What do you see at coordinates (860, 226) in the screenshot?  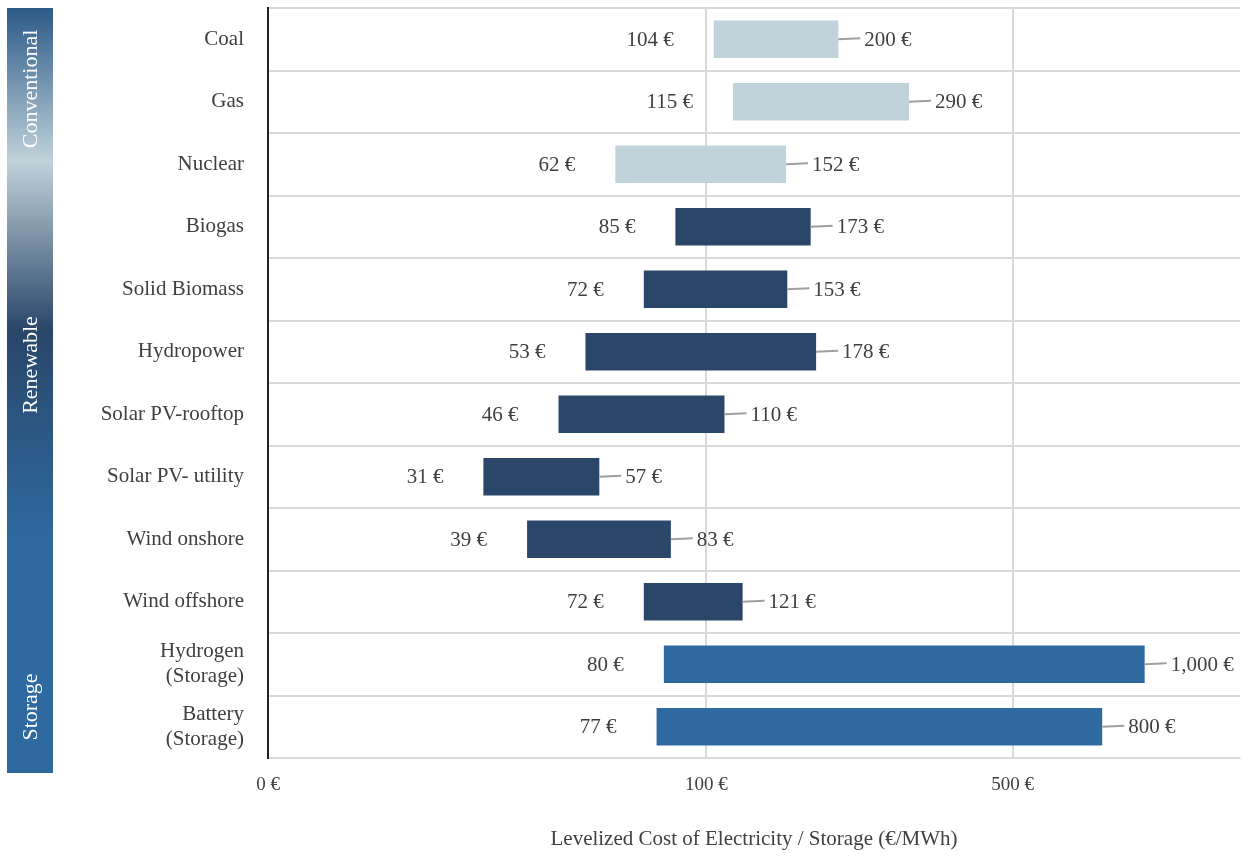 I see `data-label: 173 €` at bounding box center [860, 226].